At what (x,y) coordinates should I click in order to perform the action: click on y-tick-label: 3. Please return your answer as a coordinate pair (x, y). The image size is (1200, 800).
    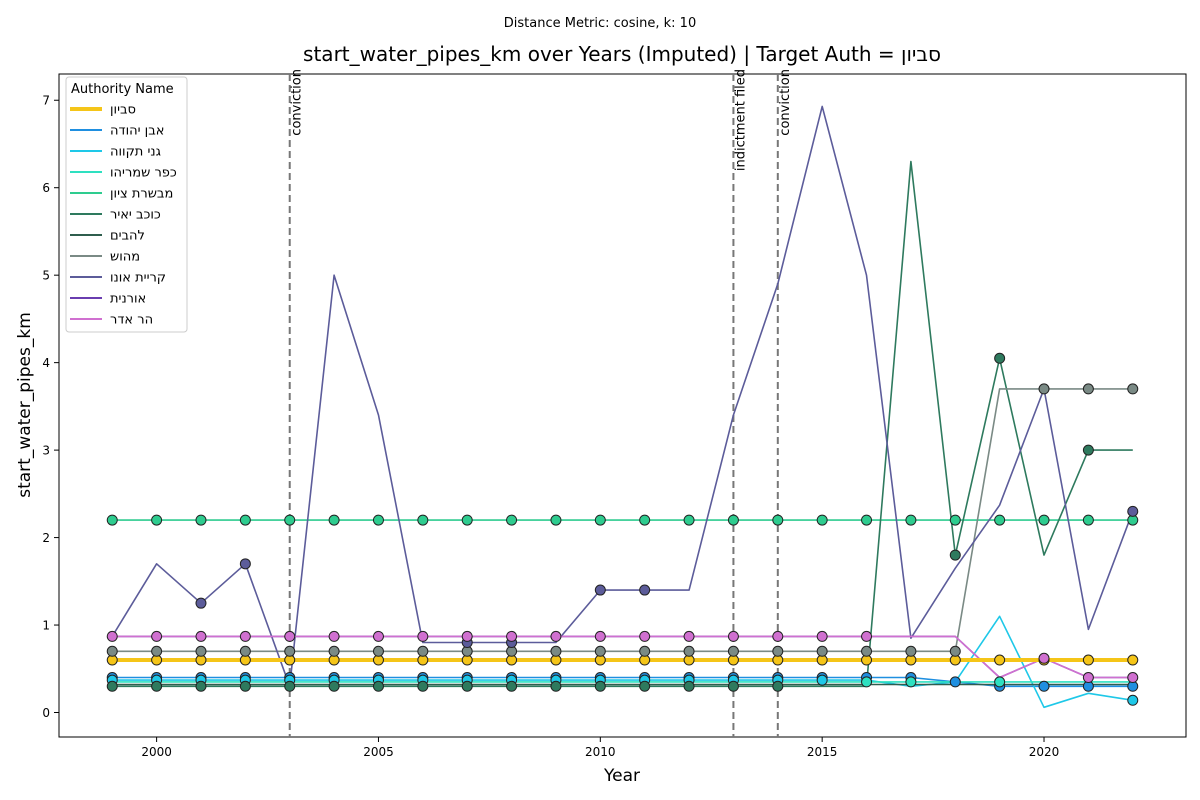
    Looking at the image, I should click on (46, 451).